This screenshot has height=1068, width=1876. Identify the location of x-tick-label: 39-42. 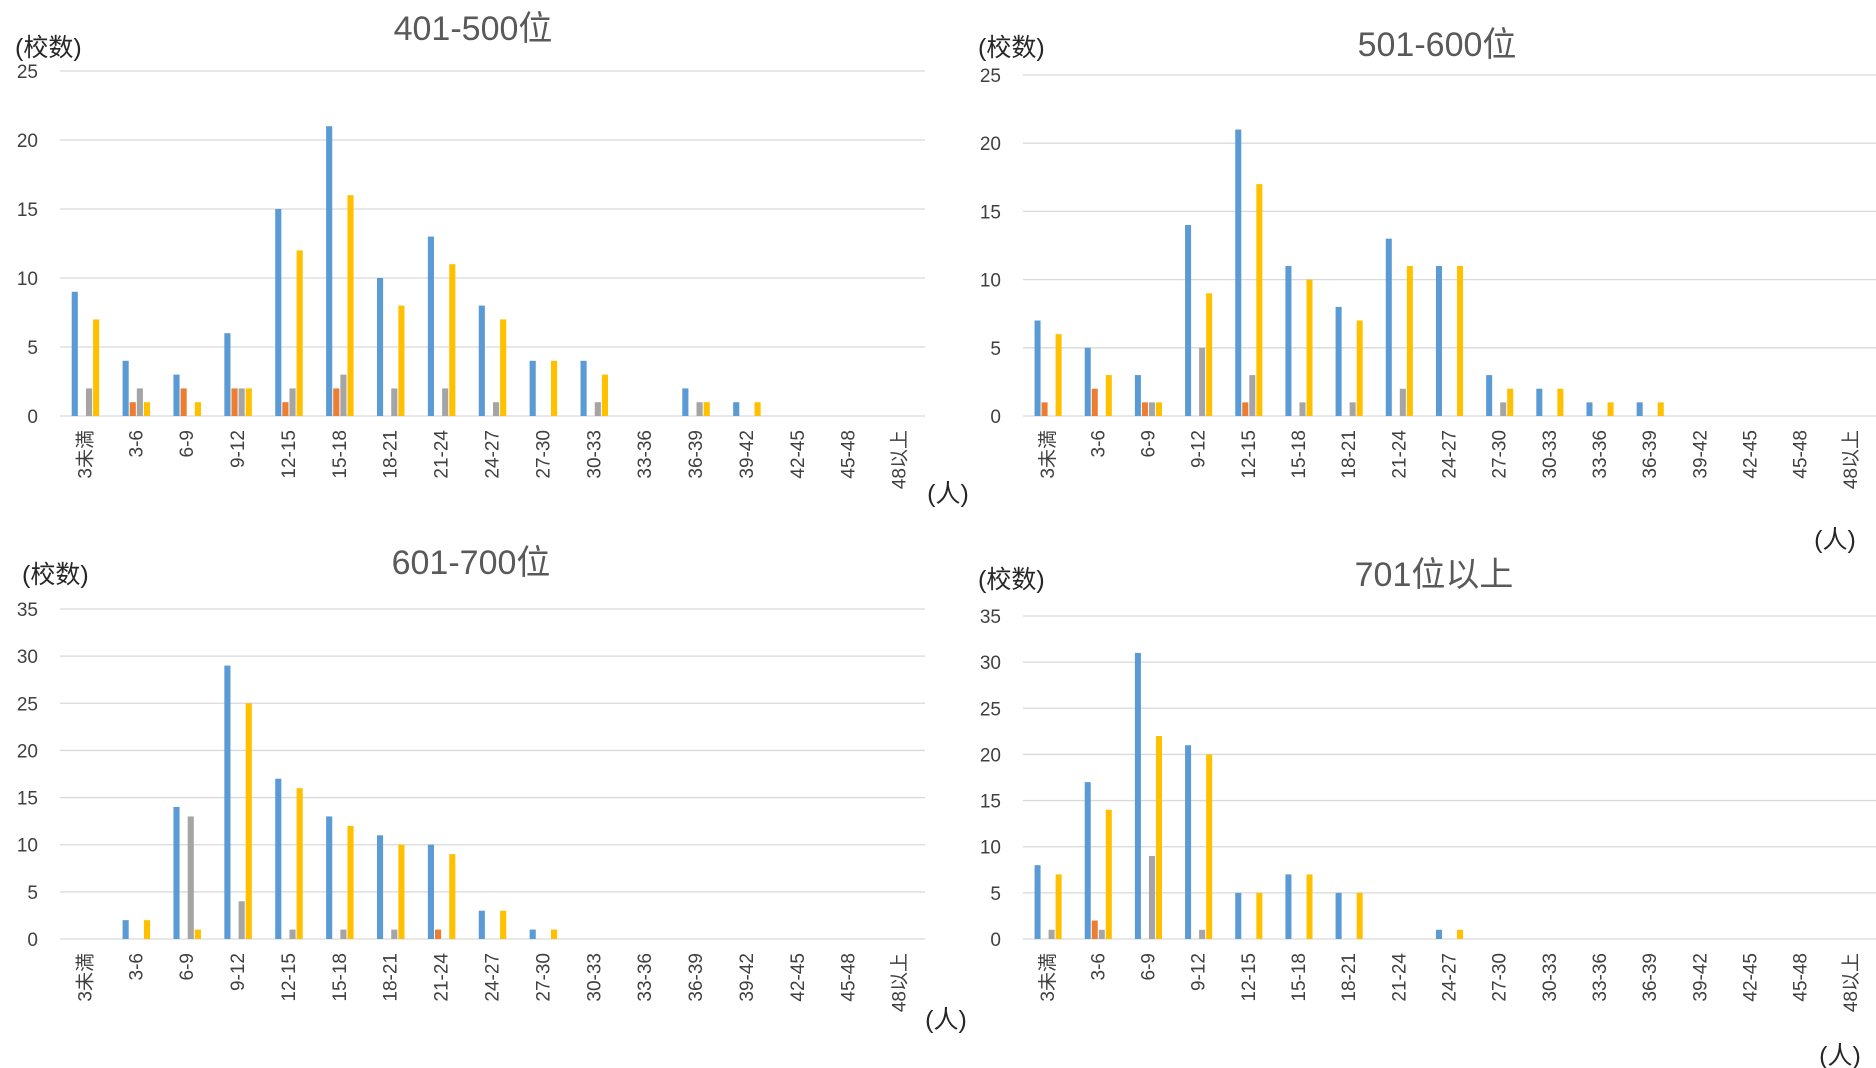
(747, 977).